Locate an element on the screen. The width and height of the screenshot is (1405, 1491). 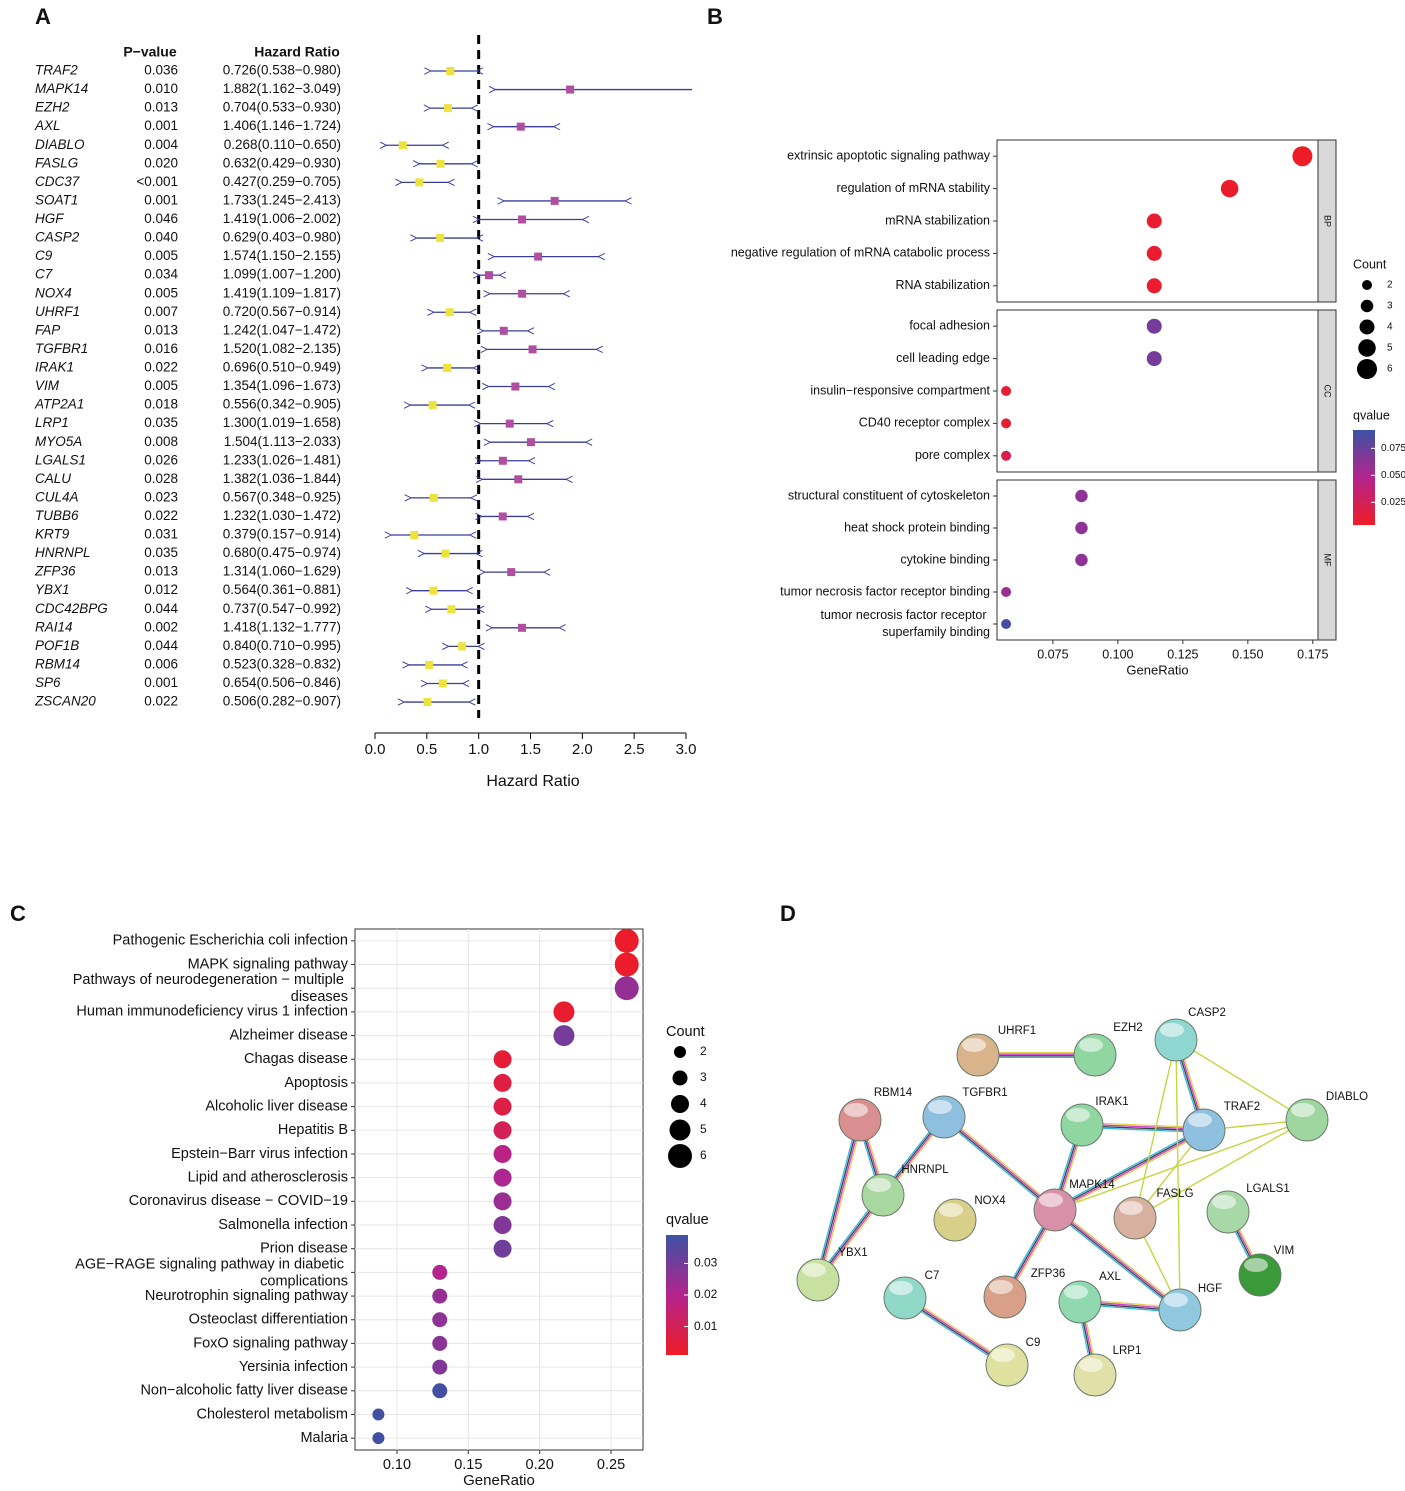
gene-label: NOX4 is located at coordinates (53, 292).